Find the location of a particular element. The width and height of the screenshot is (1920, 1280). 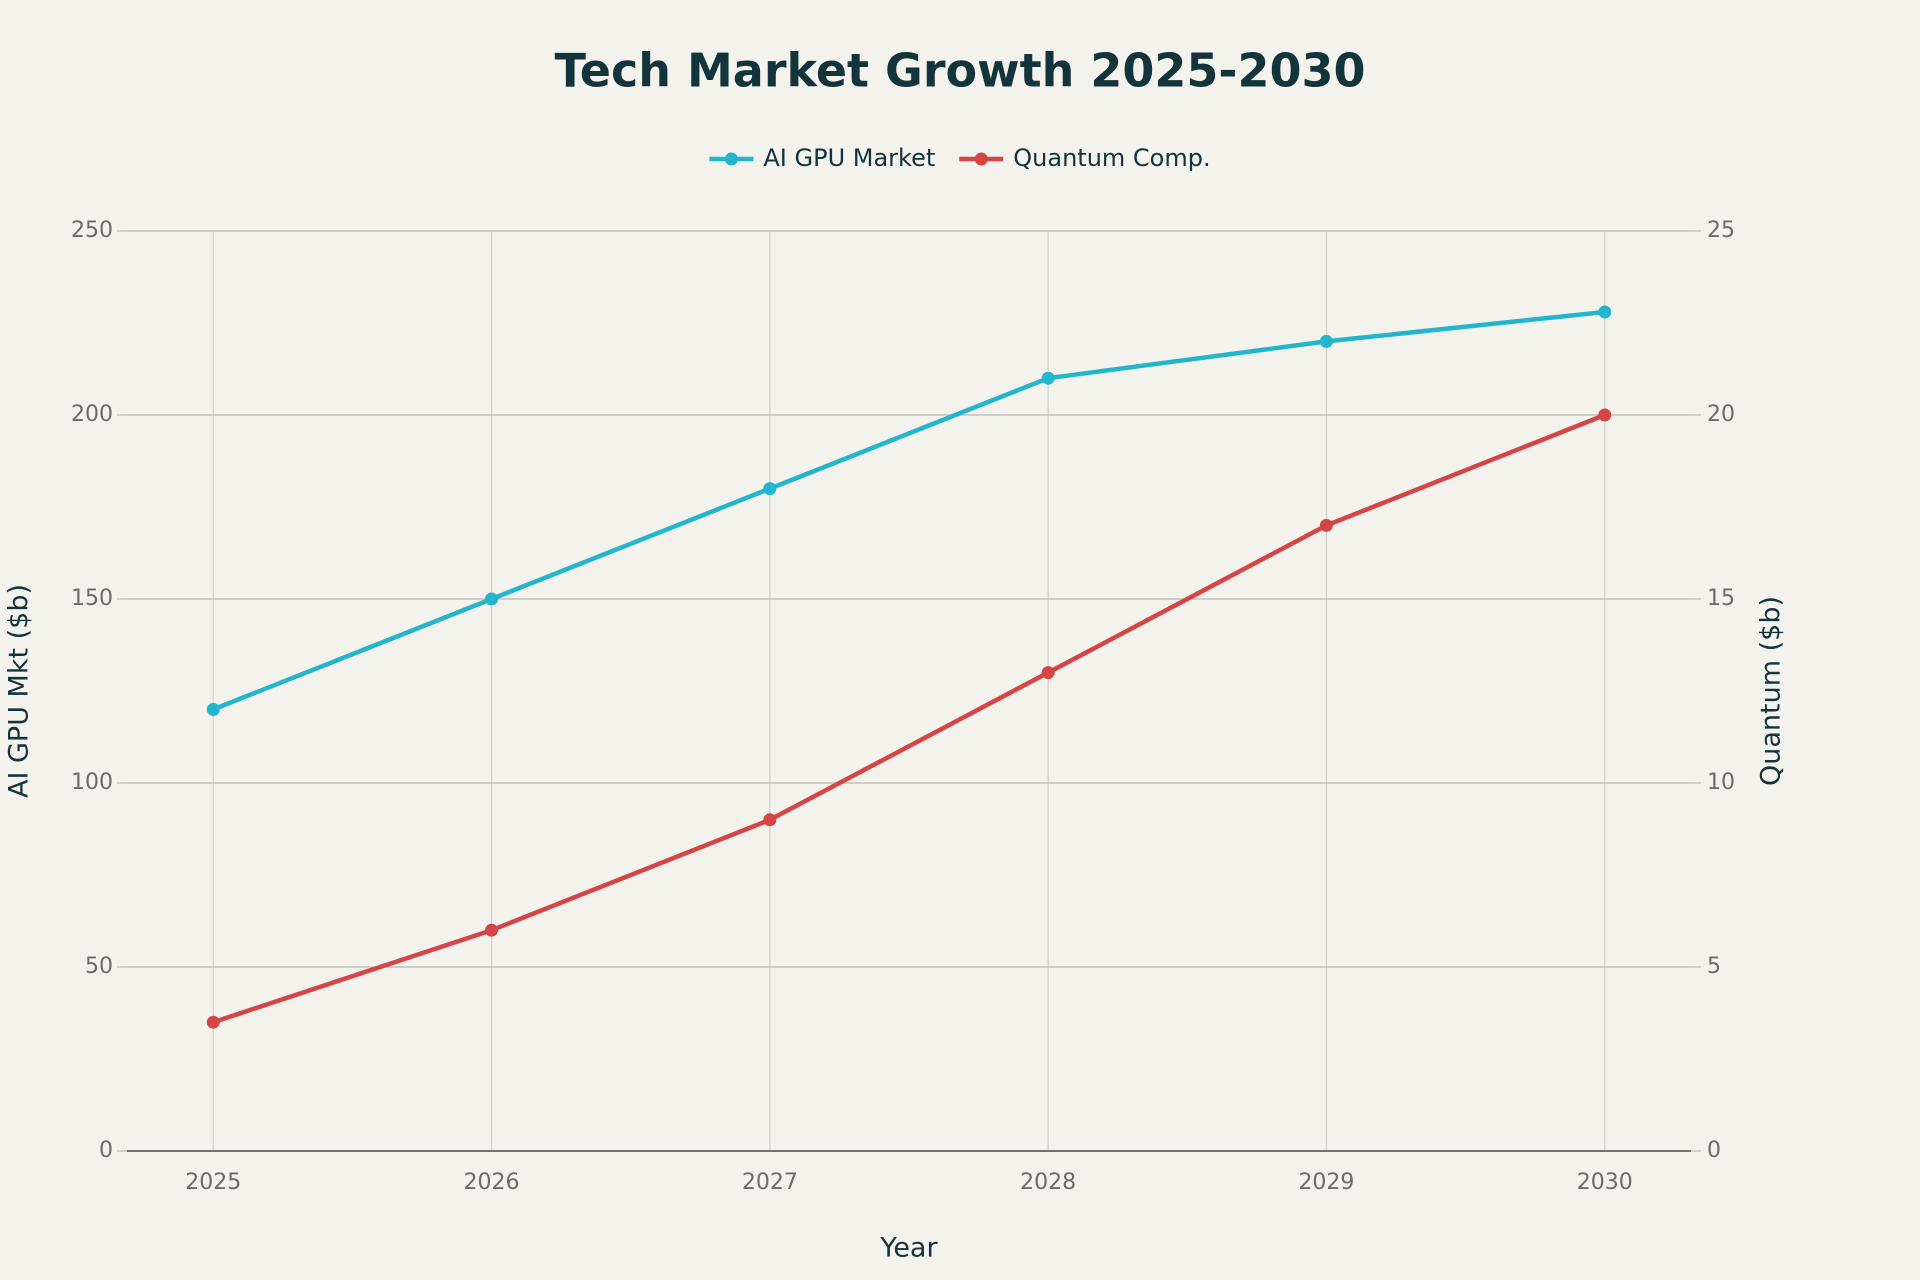

y-tick-label: 0 is located at coordinates (106, 1150).